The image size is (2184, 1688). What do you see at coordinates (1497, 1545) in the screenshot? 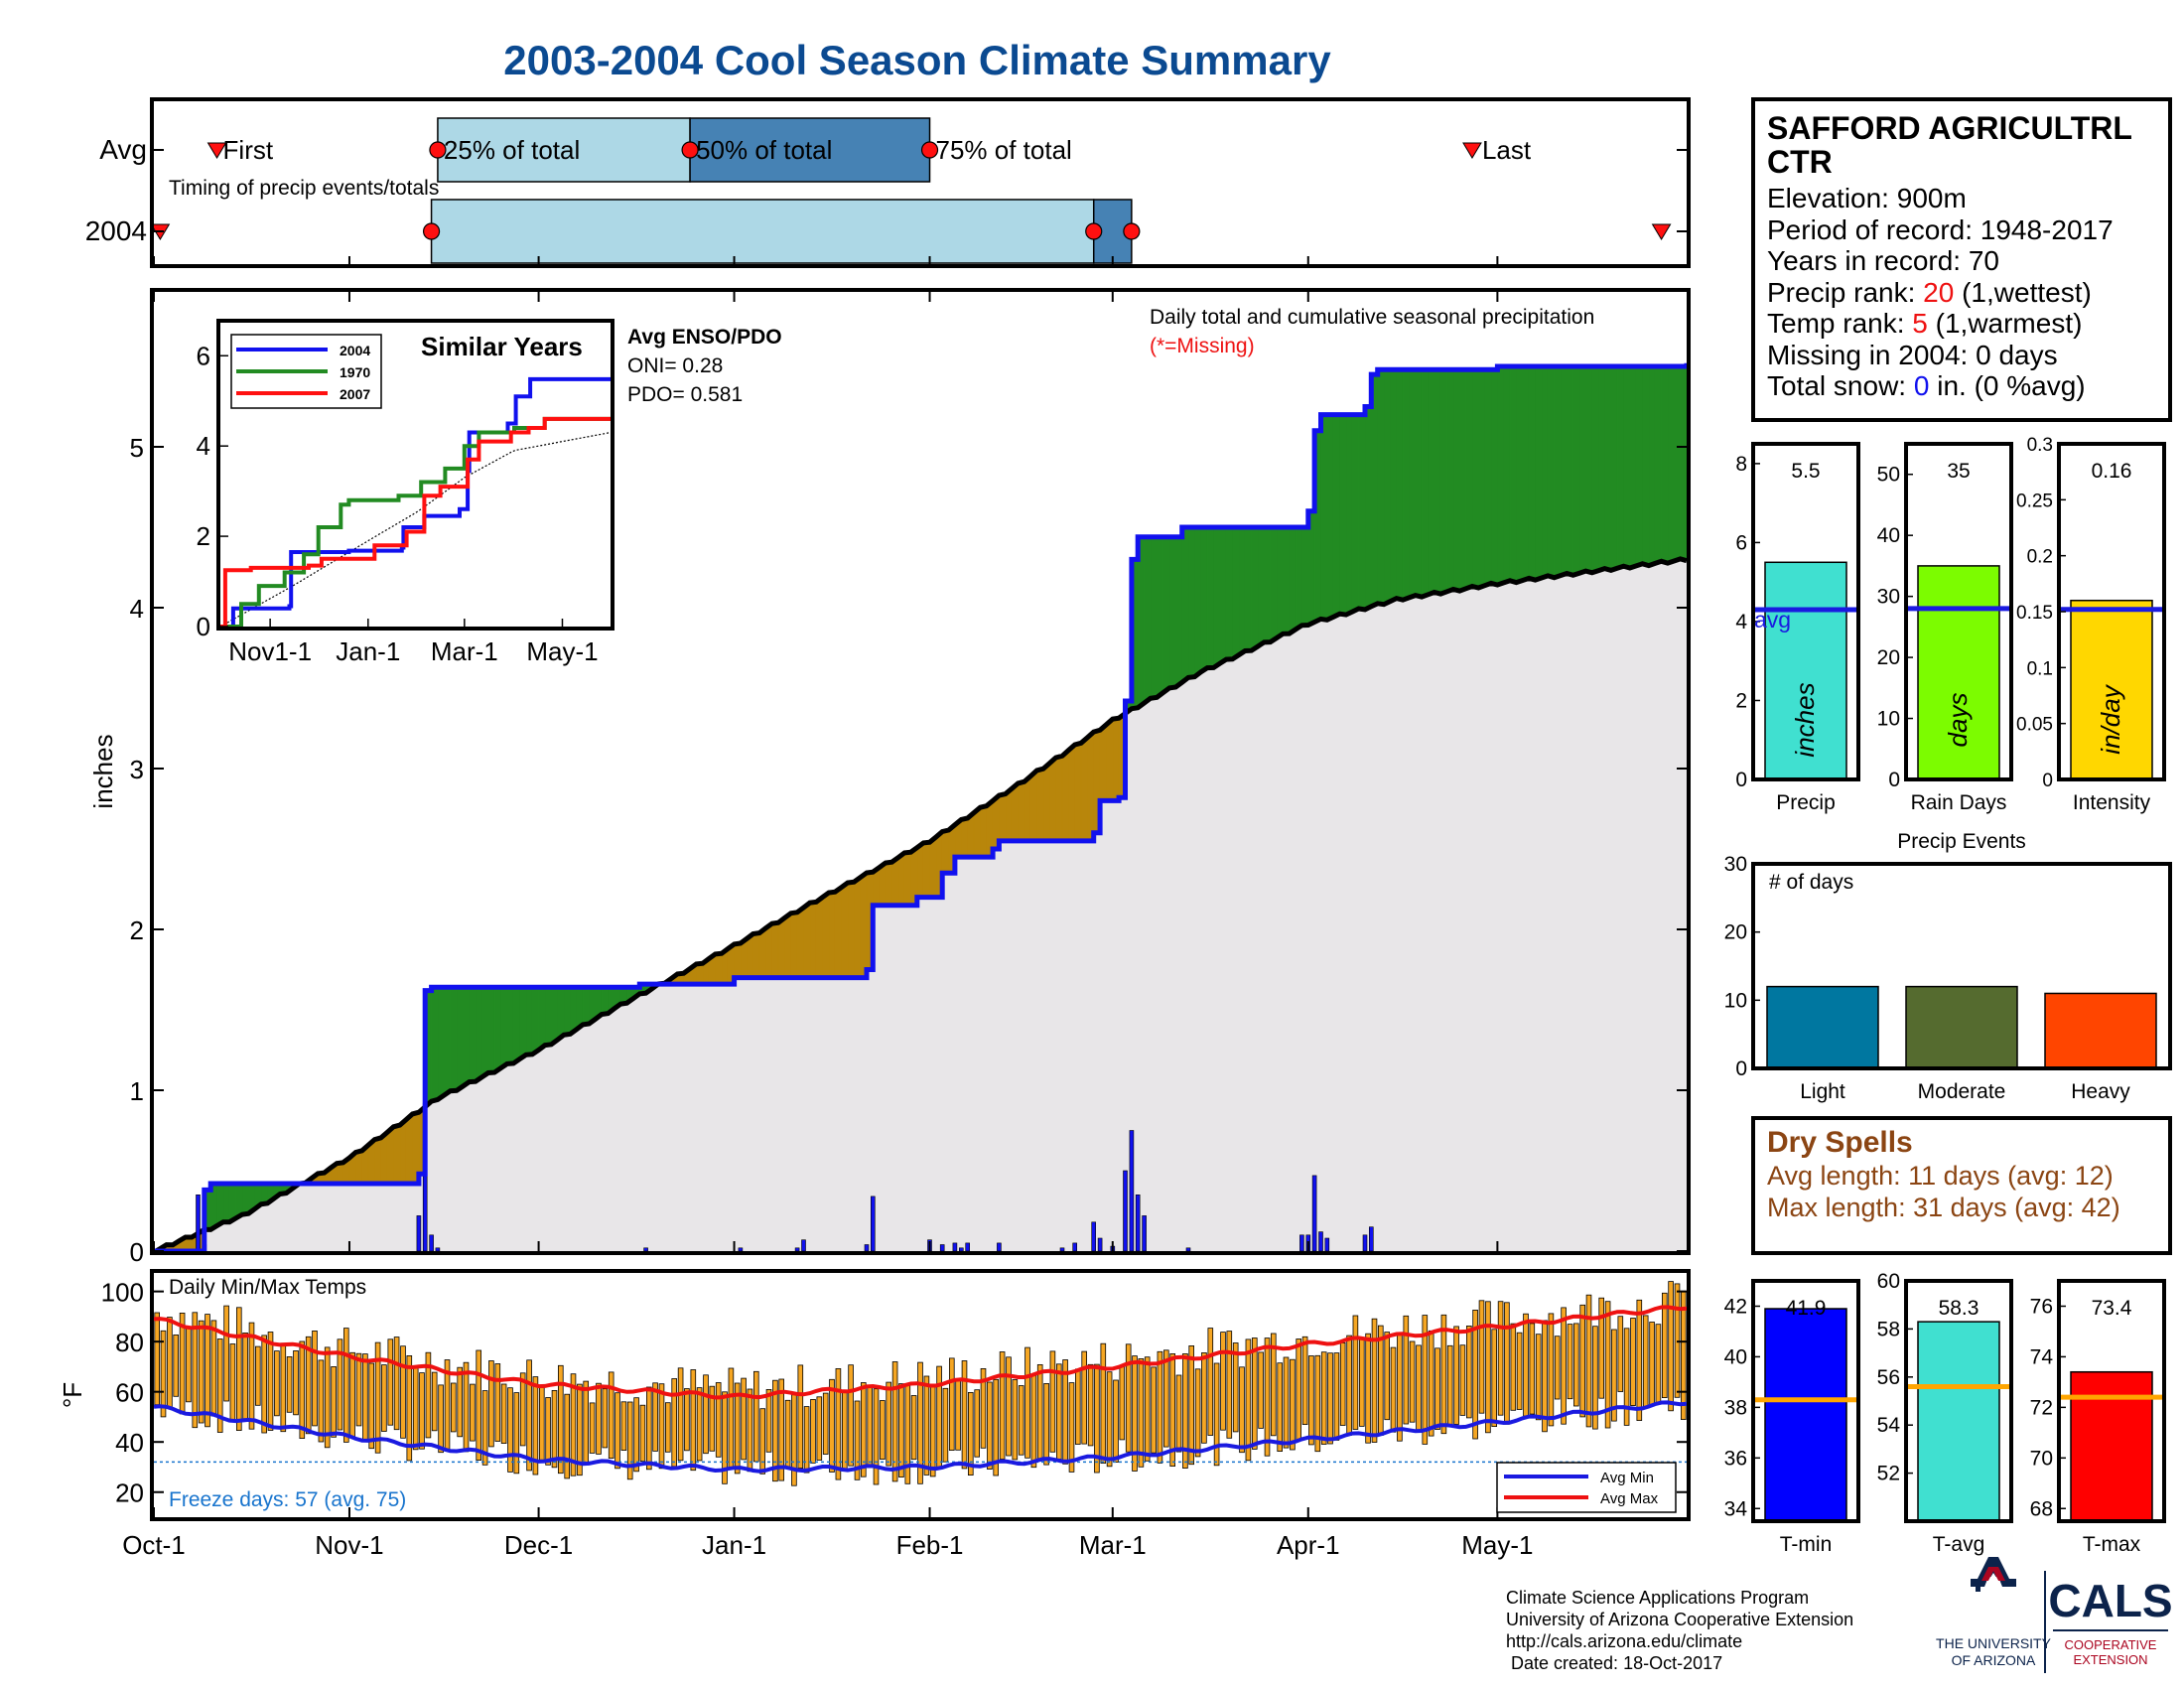
I see `x-tick-label: May-1` at bounding box center [1497, 1545].